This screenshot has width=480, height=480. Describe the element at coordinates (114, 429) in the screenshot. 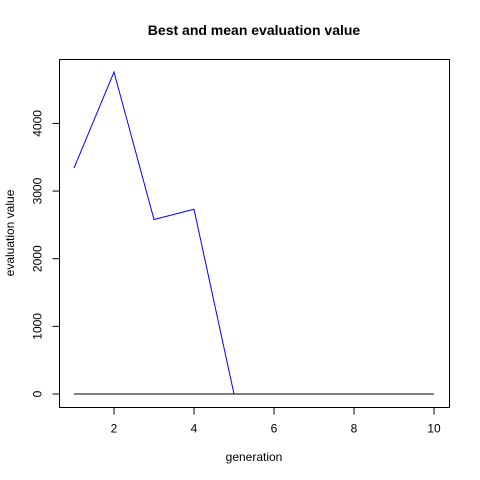

I see `x-tick-label: 2` at that location.